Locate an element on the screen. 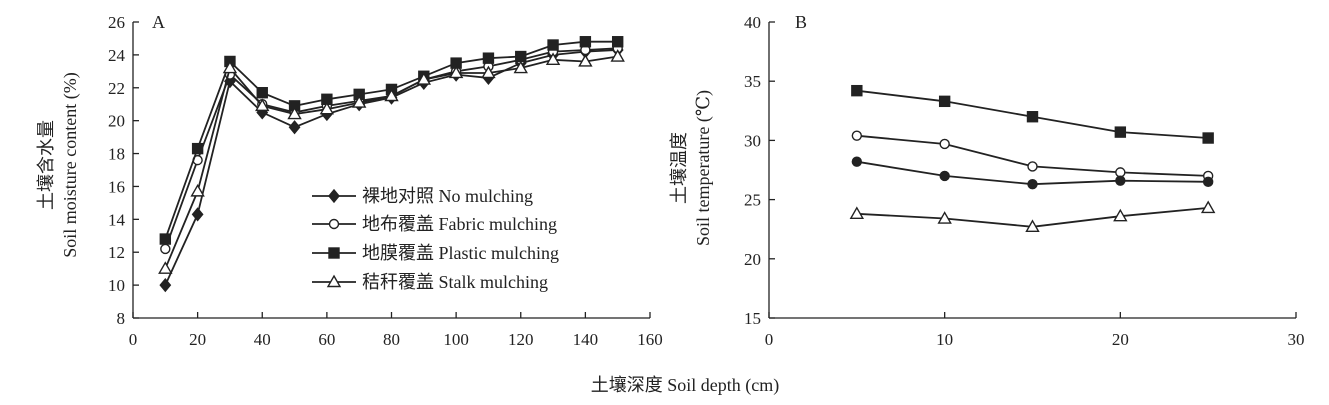  legend-item: 地布覆盖 Fabric mulching is located at coordinates (434, 224).